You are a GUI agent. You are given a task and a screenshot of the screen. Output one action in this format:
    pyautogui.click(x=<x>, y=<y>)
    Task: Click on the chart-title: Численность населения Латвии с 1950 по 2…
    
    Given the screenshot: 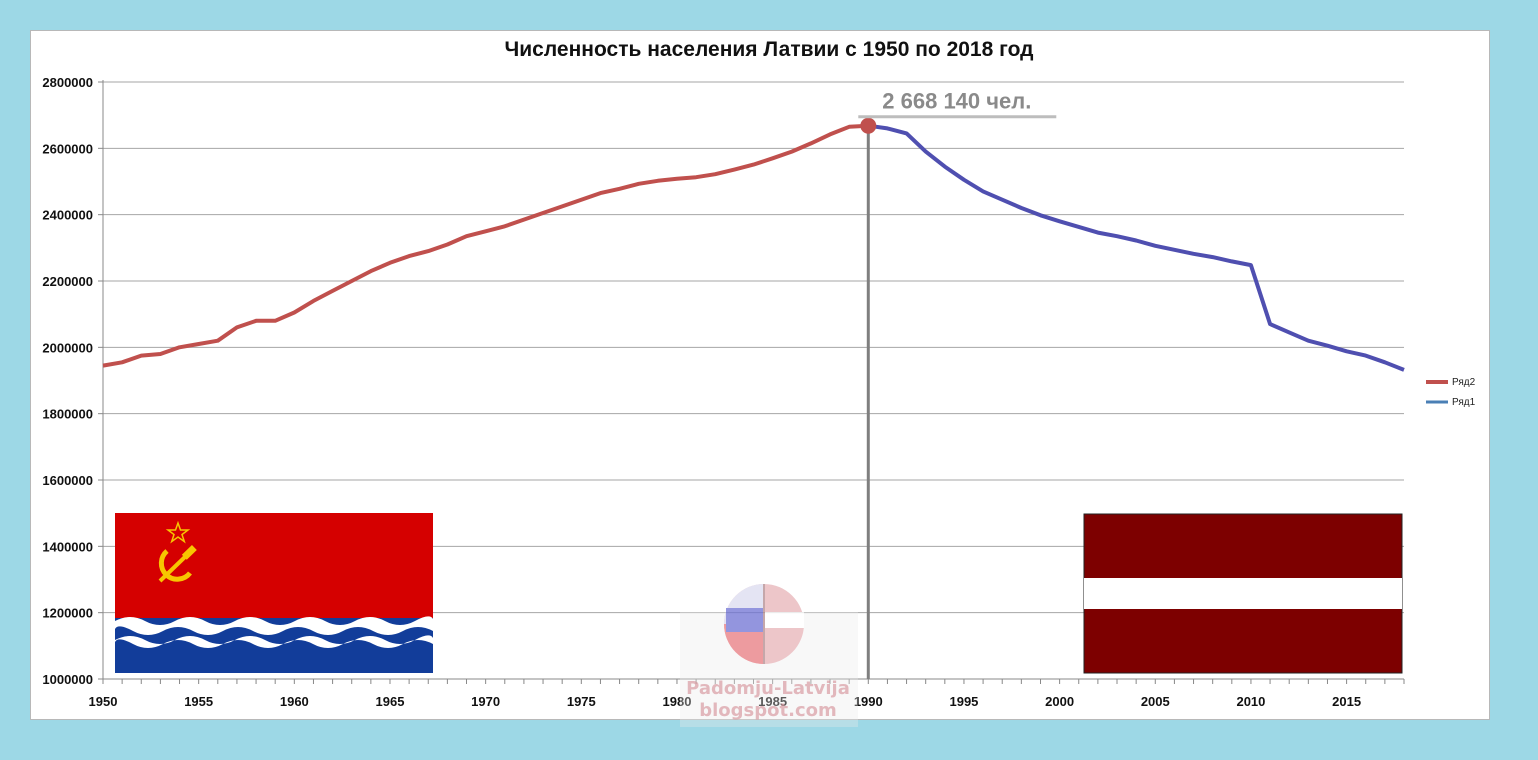 What is the action you would take?
    pyautogui.click(x=769, y=49)
    